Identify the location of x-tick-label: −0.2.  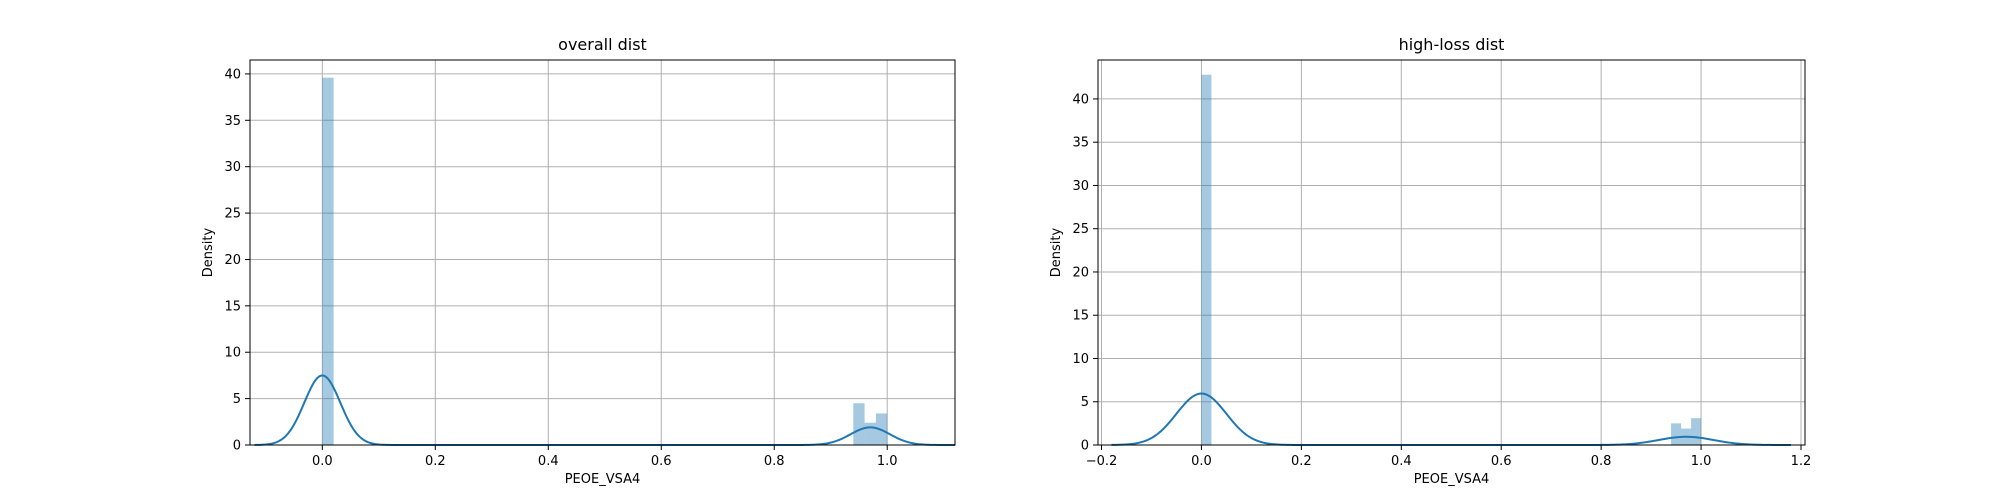
(1102, 461).